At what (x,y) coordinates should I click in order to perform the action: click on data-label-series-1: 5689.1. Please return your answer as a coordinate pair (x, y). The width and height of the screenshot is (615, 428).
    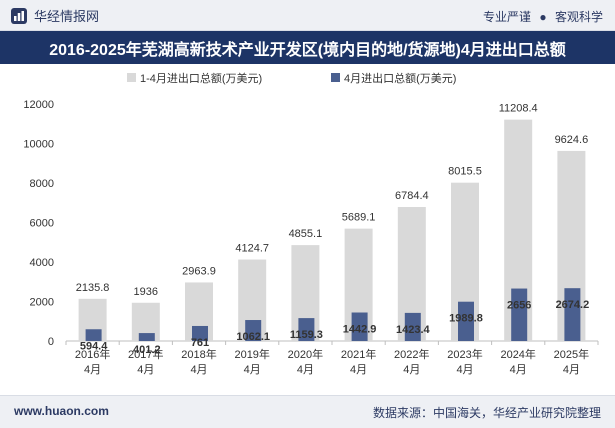
    Looking at the image, I should click on (359, 218).